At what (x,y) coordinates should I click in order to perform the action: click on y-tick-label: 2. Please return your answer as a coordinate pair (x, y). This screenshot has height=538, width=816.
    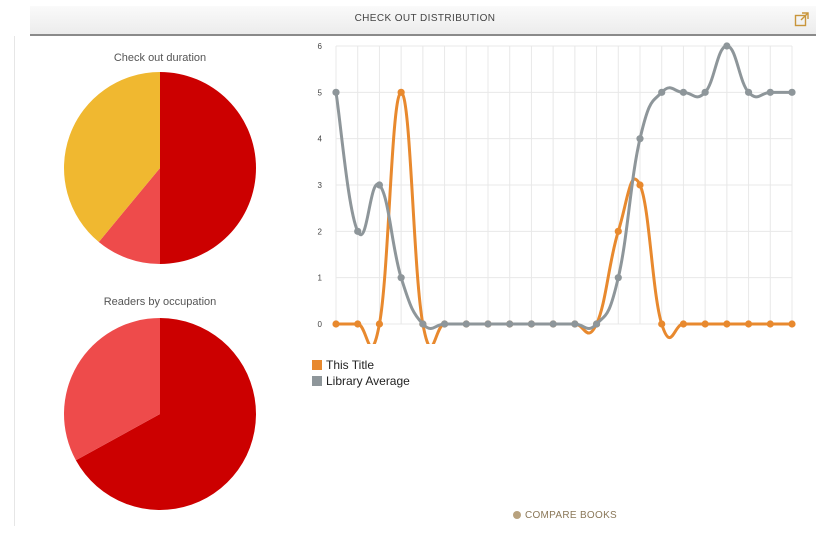
    Looking at the image, I should click on (320, 231).